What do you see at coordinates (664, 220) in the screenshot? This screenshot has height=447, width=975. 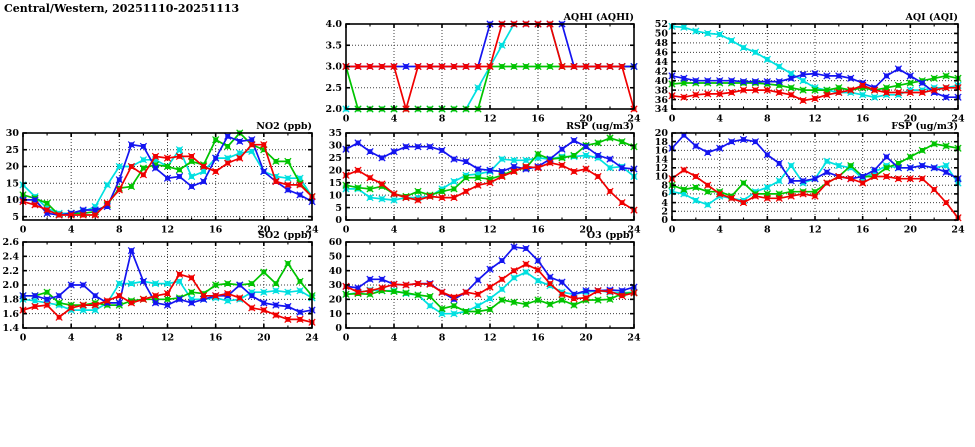 I see `y-tick-label: 0` at bounding box center [664, 220].